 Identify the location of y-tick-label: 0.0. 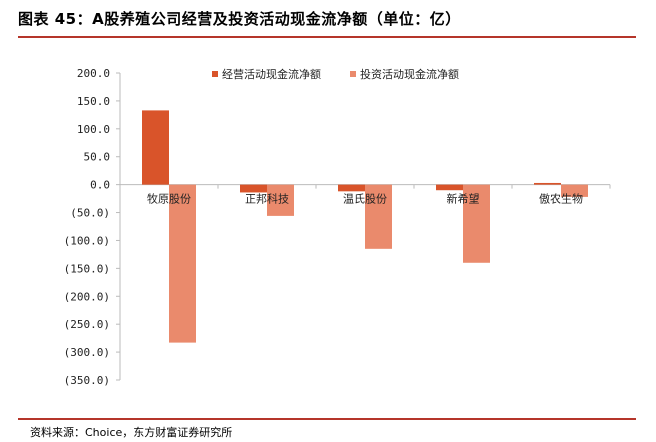
(100, 185).